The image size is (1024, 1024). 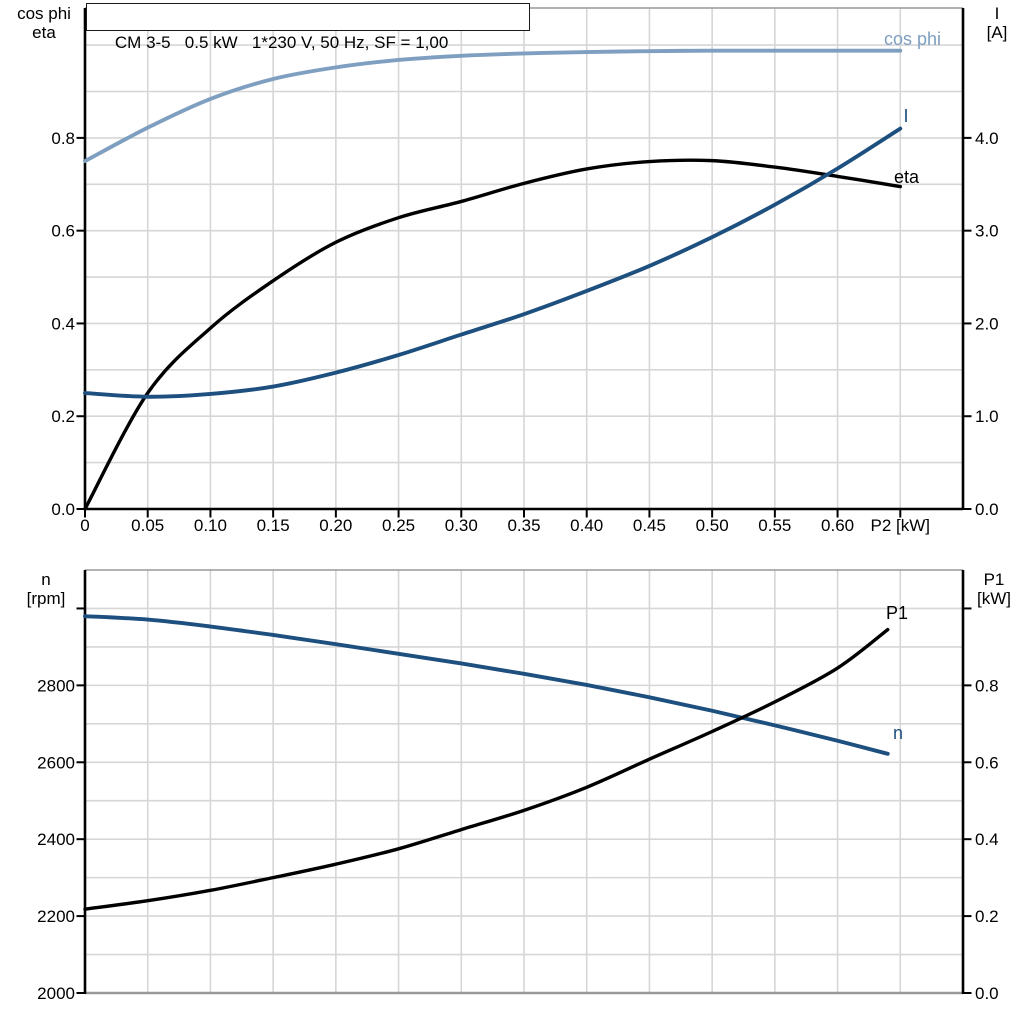 What do you see at coordinates (84, 525) in the screenshot?
I see `x-axis-tick-label: 0` at bounding box center [84, 525].